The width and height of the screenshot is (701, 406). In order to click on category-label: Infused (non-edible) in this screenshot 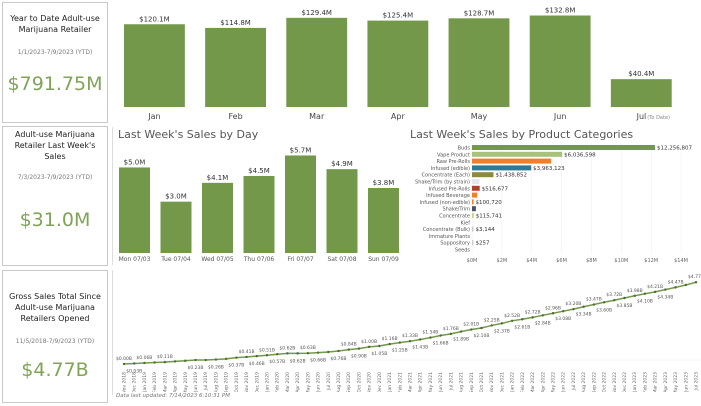, I will do `click(445, 203)`.